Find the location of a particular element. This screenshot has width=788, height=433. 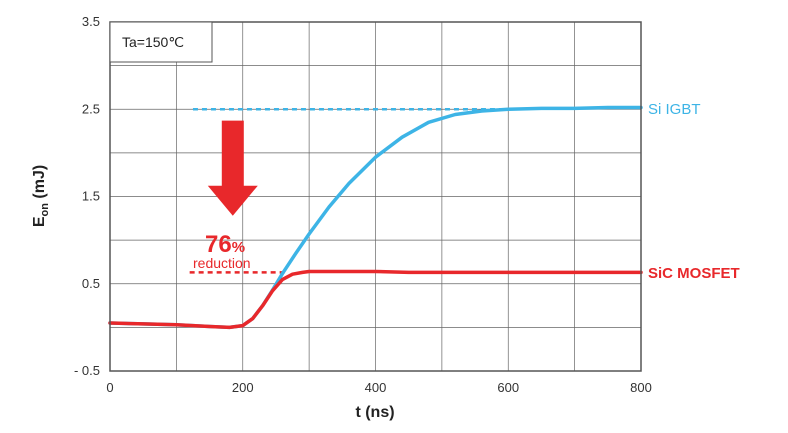

x-tick-label: 200 is located at coordinates (243, 387).